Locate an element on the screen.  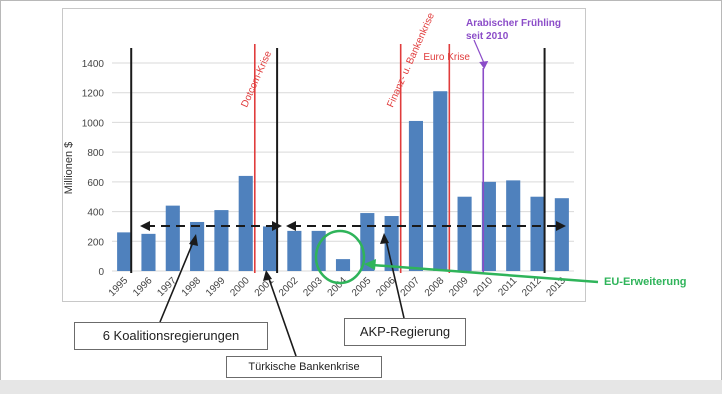
y-tick-label: 600 is located at coordinates (95, 183).